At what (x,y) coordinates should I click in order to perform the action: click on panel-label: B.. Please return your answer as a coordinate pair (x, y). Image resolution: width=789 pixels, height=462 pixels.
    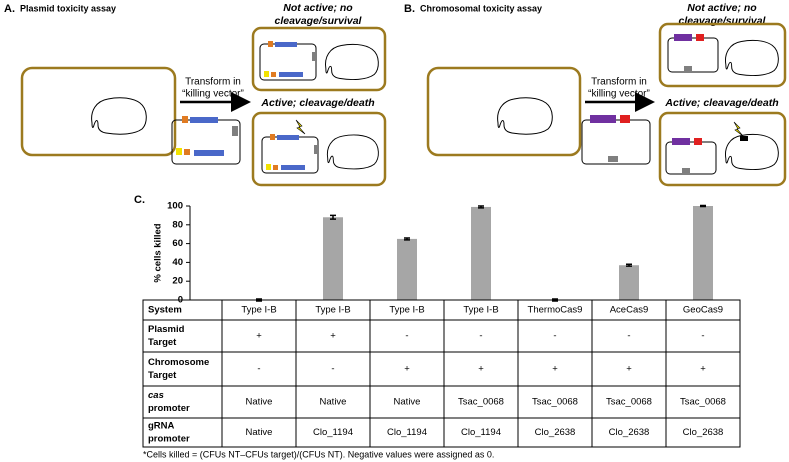
    Looking at the image, I should click on (409, 9).